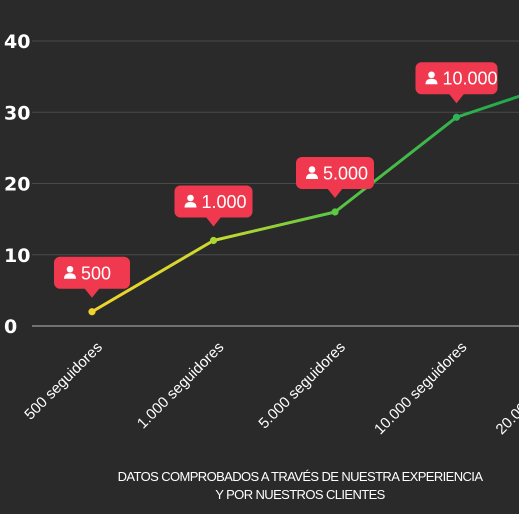  Describe the element at coordinates (63, 381) in the screenshot. I see `x-tick-label: 500 seguidores` at that location.